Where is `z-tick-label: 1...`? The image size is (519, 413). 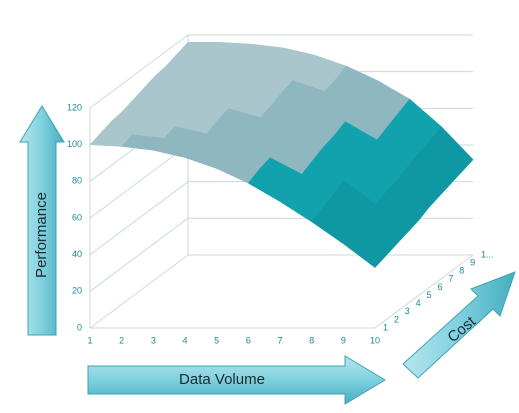
z-tick-label: 1... is located at coordinates (487, 254).